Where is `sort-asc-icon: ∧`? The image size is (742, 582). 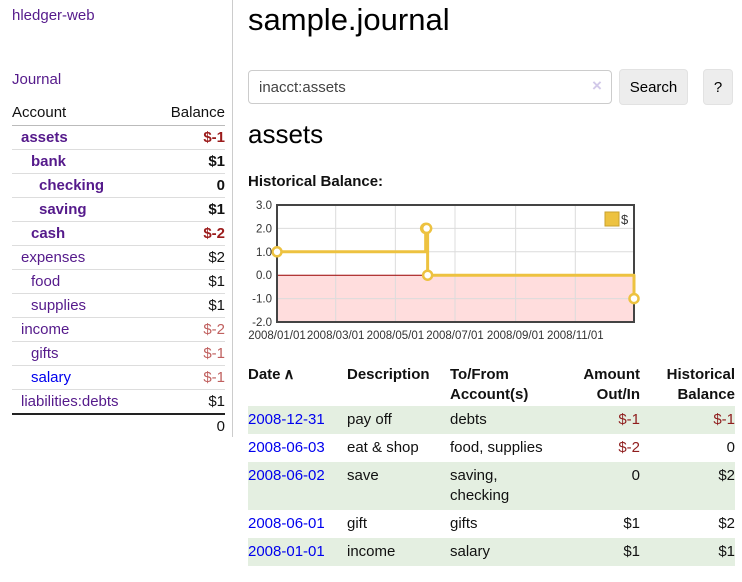 sort-asc-icon: ∧ is located at coordinates (289, 374).